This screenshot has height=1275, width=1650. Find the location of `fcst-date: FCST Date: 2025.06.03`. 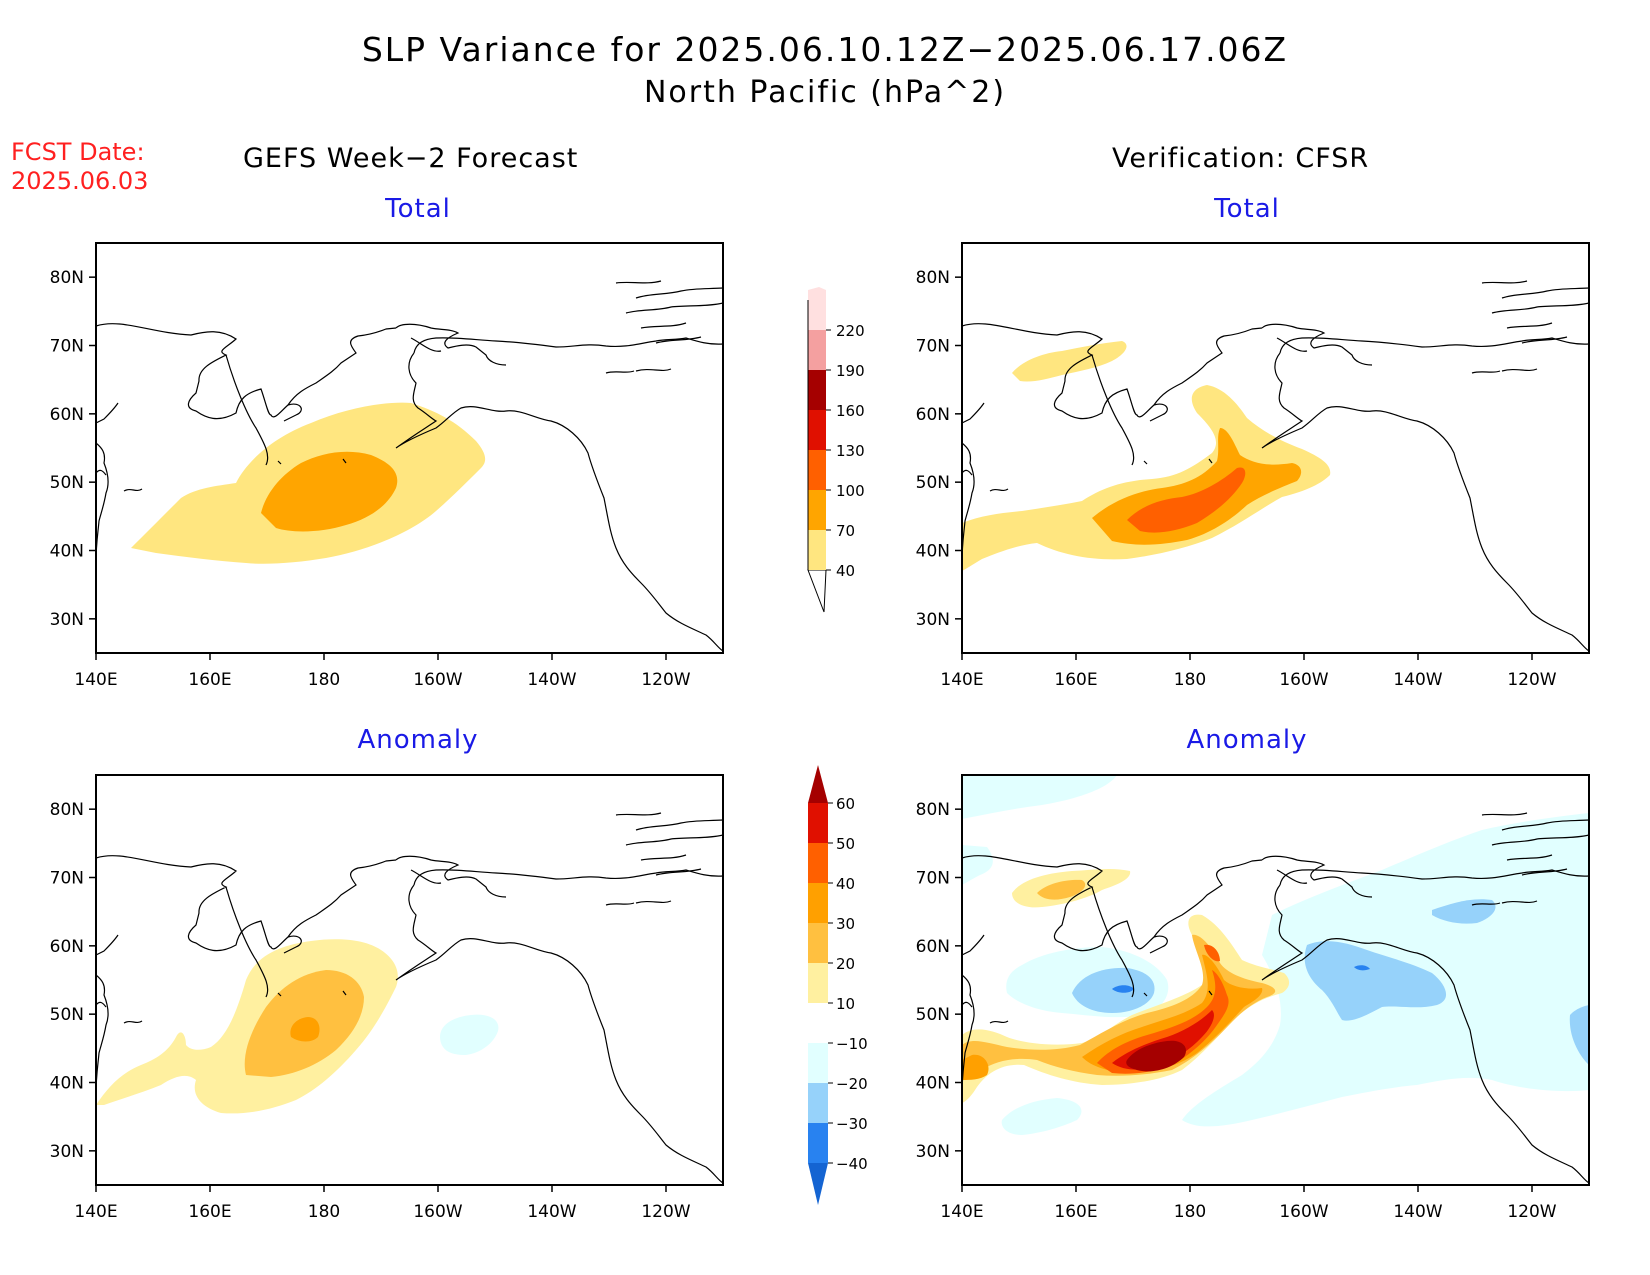

fcst-date: FCST Date: 2025.06.03 is located at coordinates (79, 167).